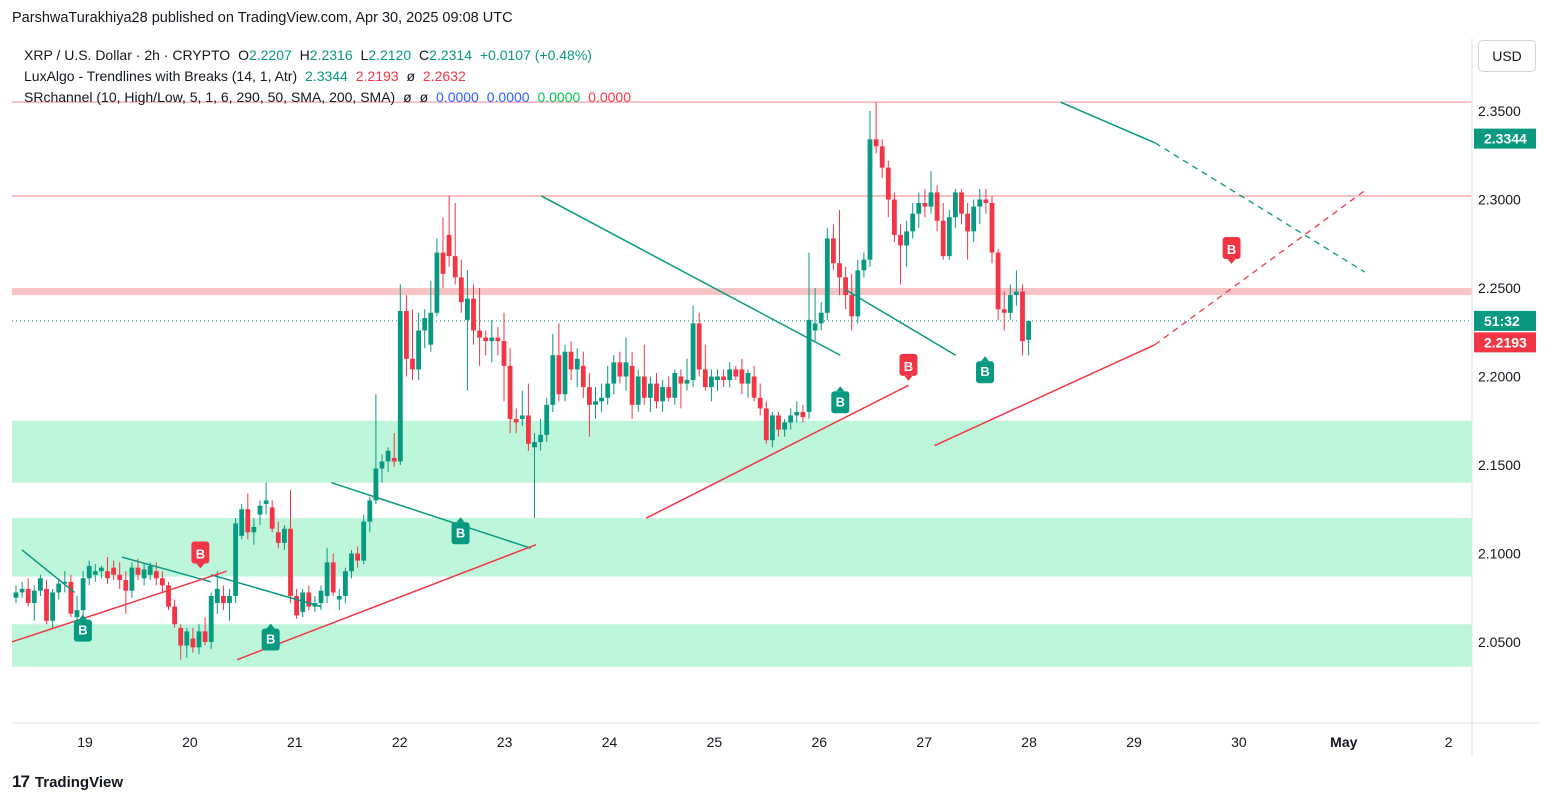  What do you see at coordinates (82, 628) in the screenshot?
I see `break-label-up-0: B` at bounding box center [82, 628].